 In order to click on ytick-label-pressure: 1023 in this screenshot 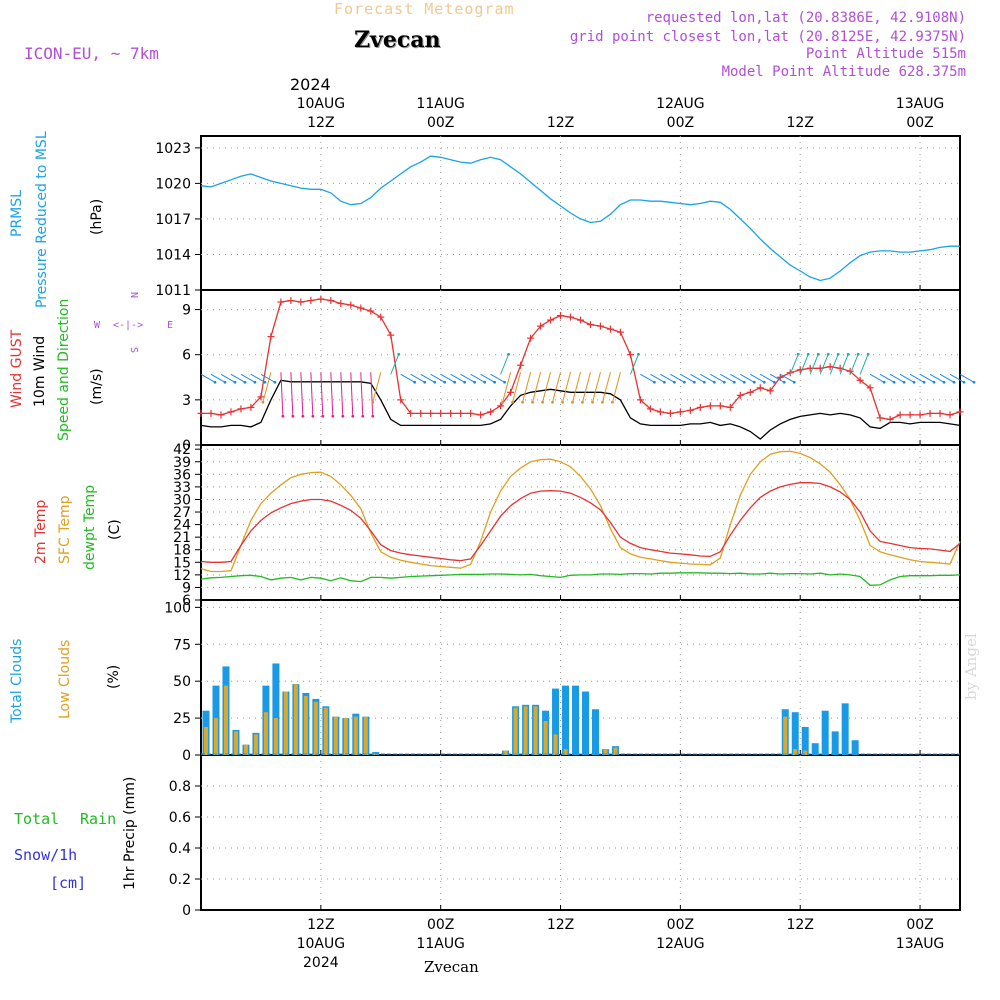, I will do `click(173, 149)`.